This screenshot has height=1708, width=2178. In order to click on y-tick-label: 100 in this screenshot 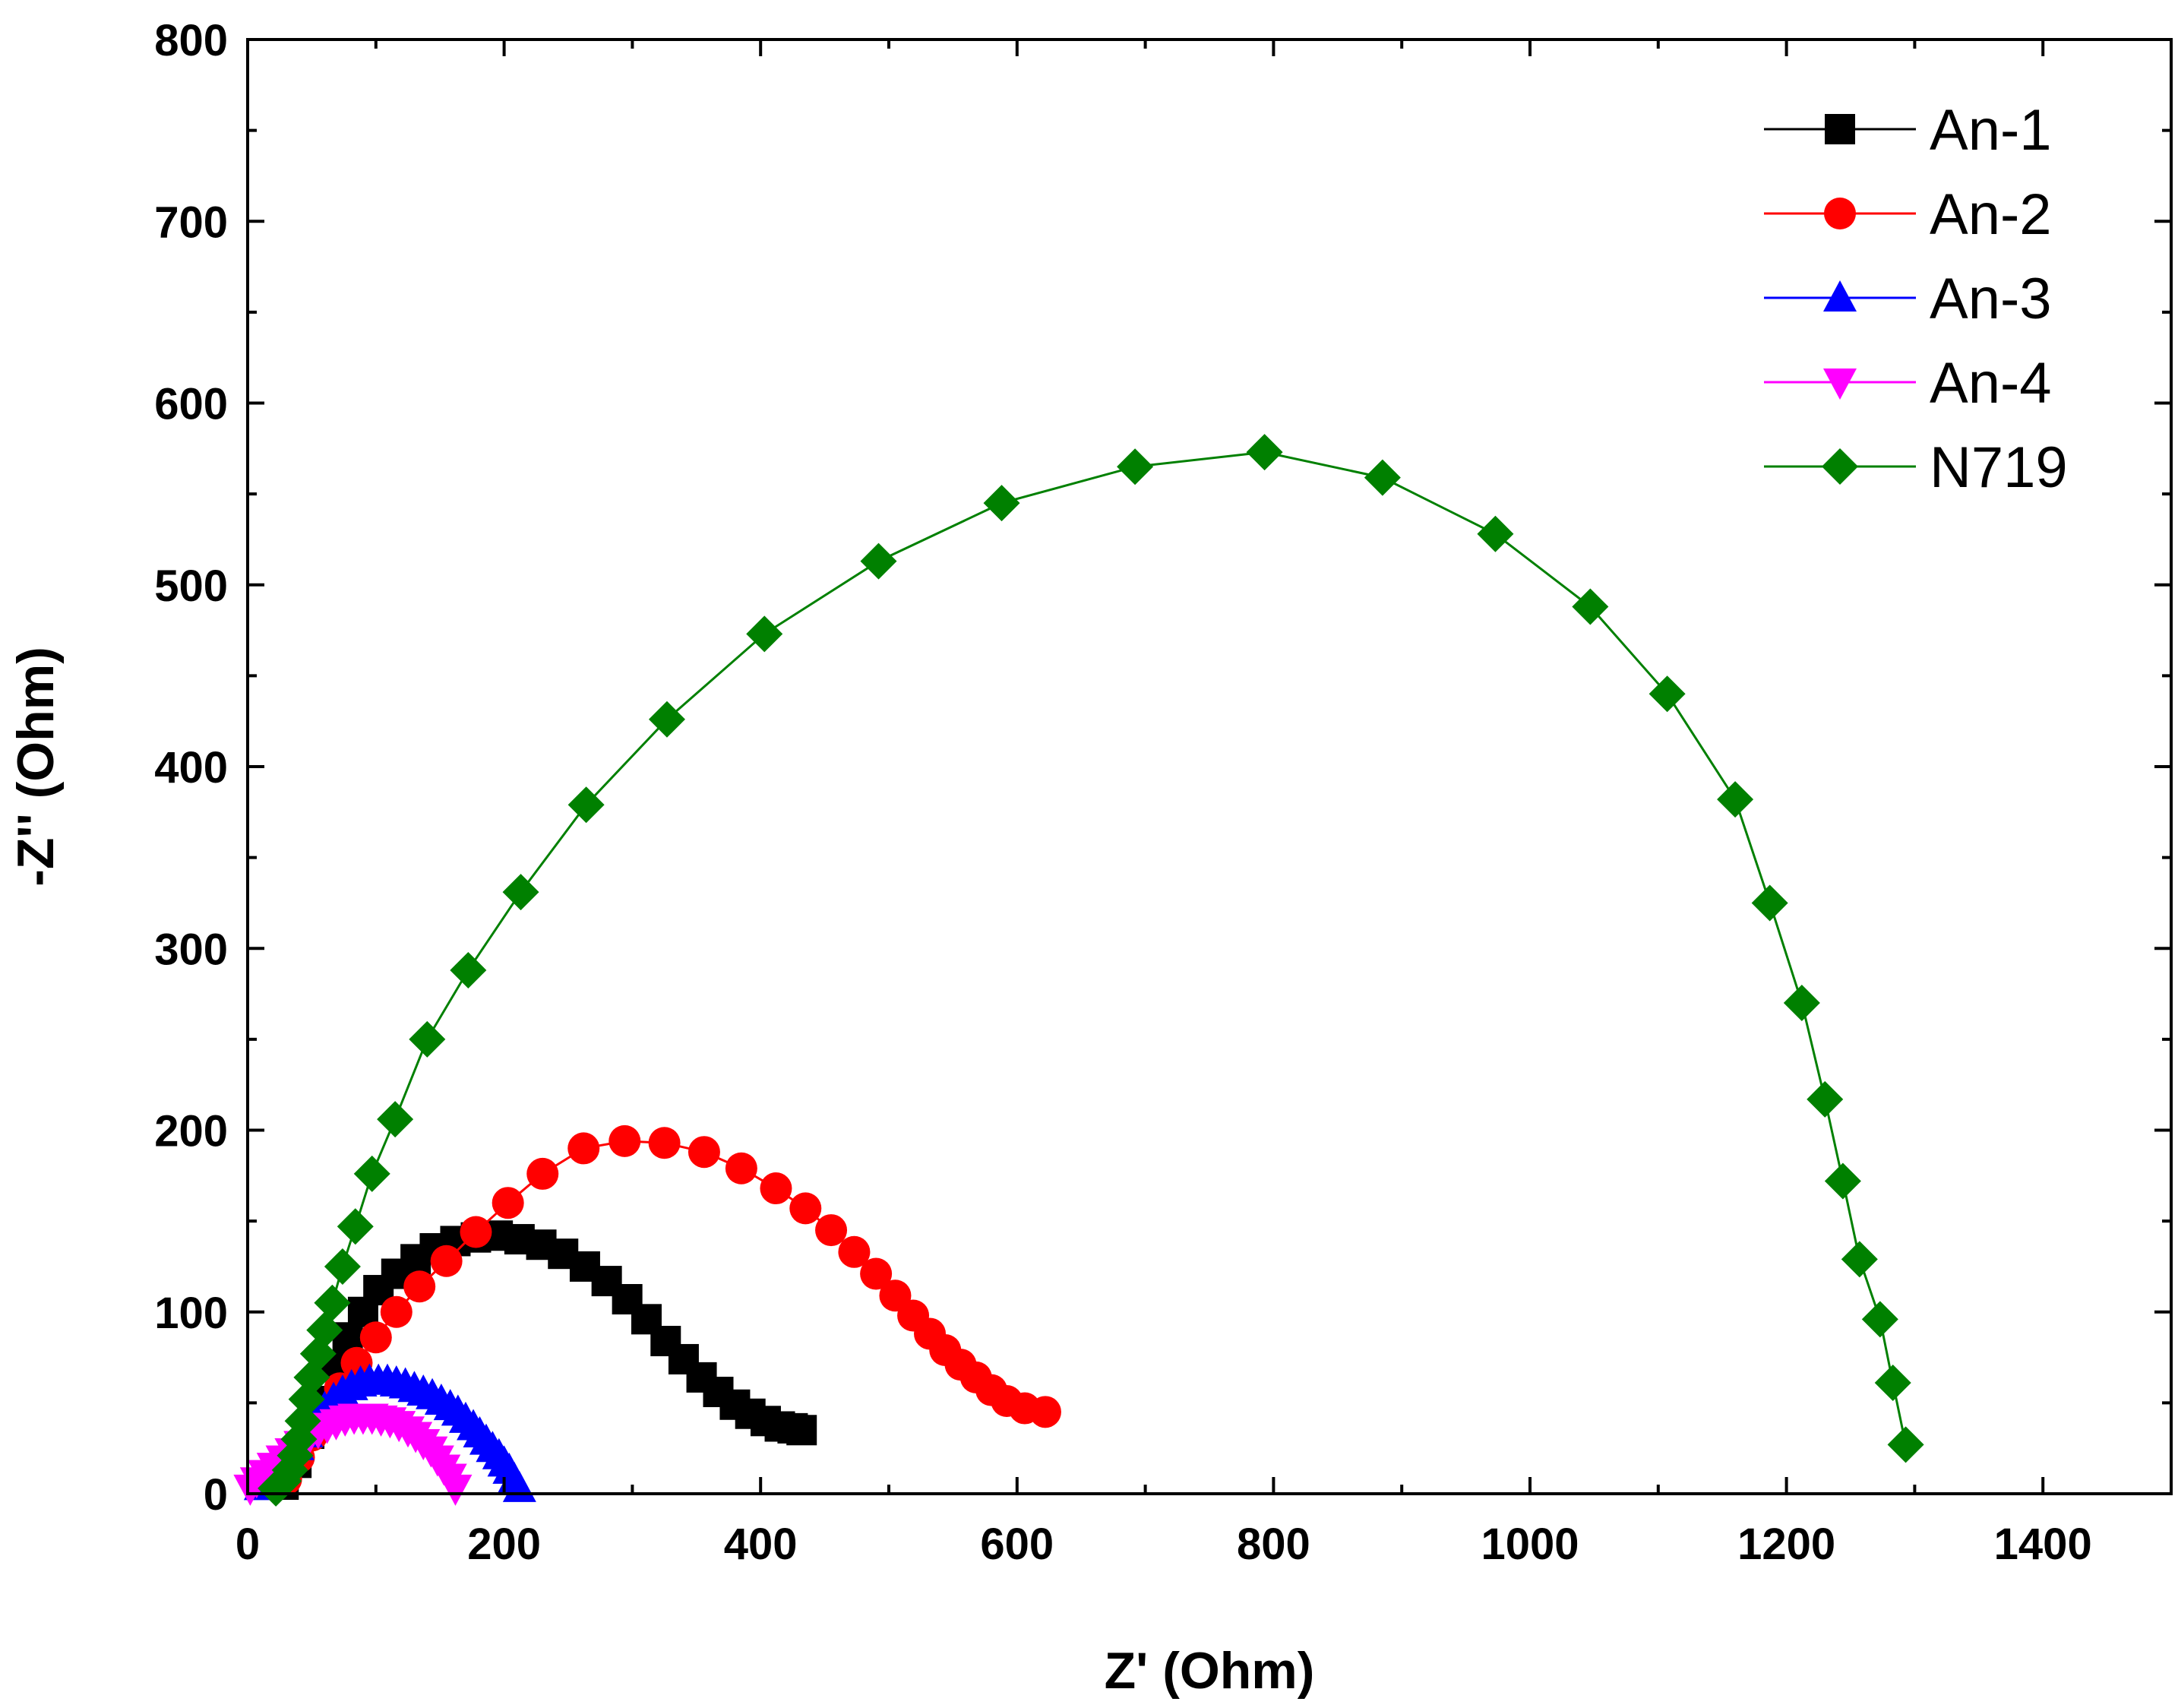, I will do `click(191, 1313)`.